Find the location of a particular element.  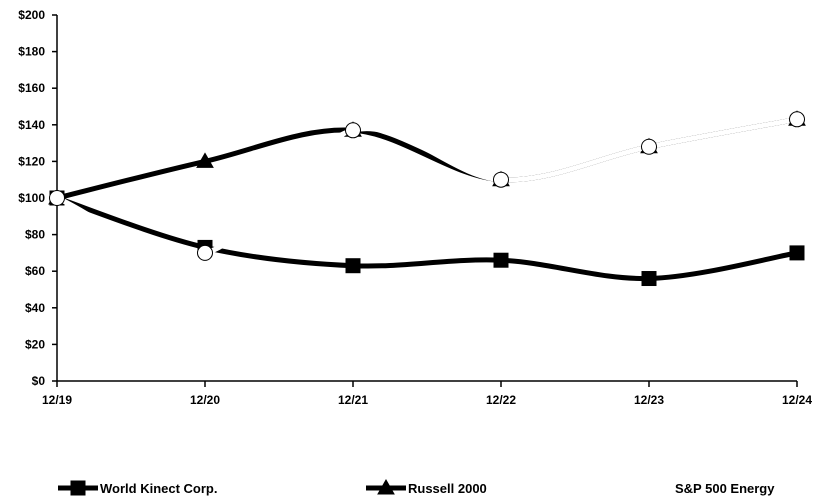

x-tick-label: 12/20 is located at coordinates (205, 400).